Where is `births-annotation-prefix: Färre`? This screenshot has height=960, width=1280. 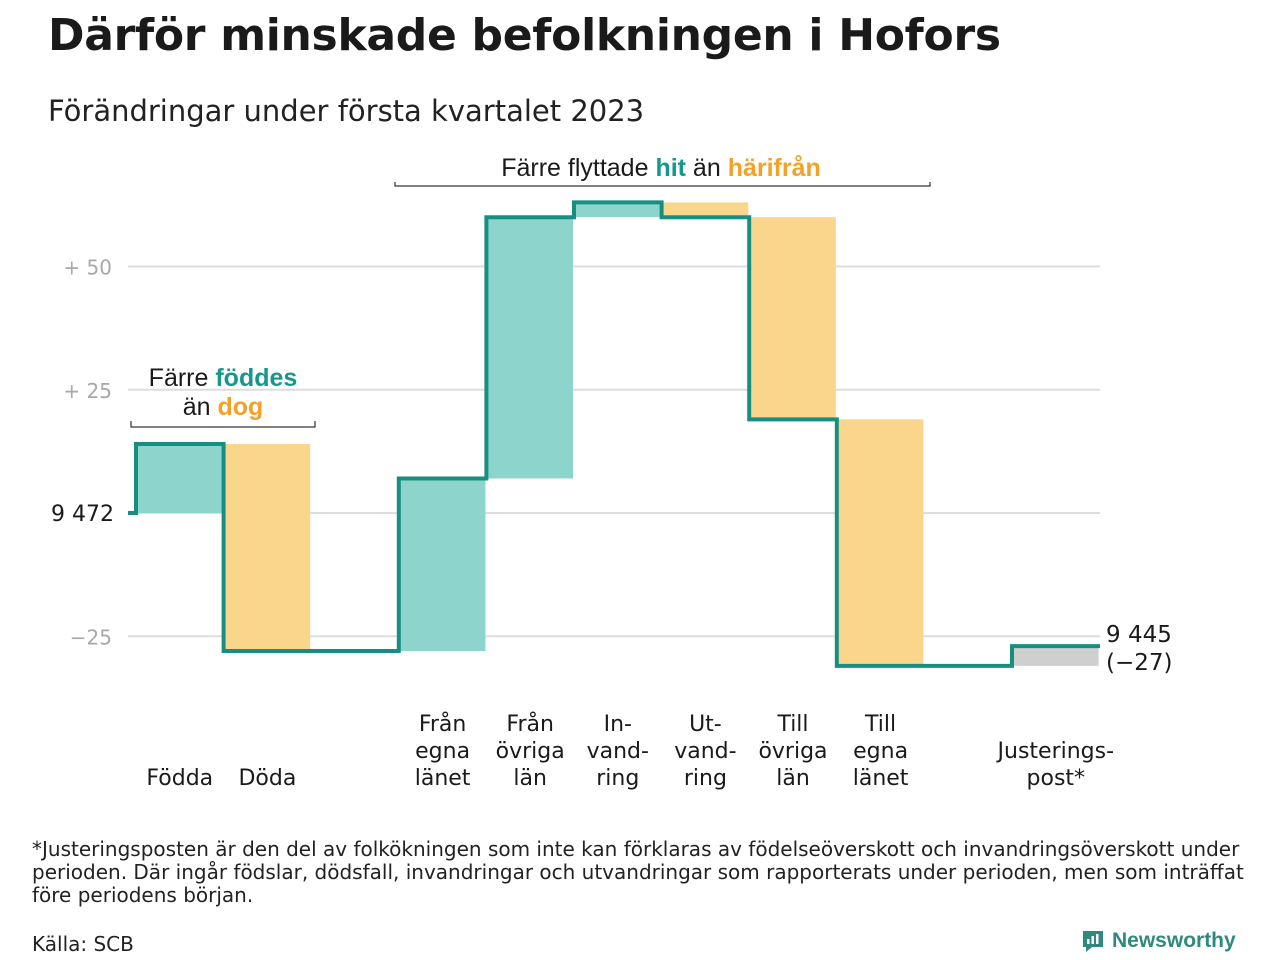
births-annotation-prefix: Färre is located at coordinates (182, 378).